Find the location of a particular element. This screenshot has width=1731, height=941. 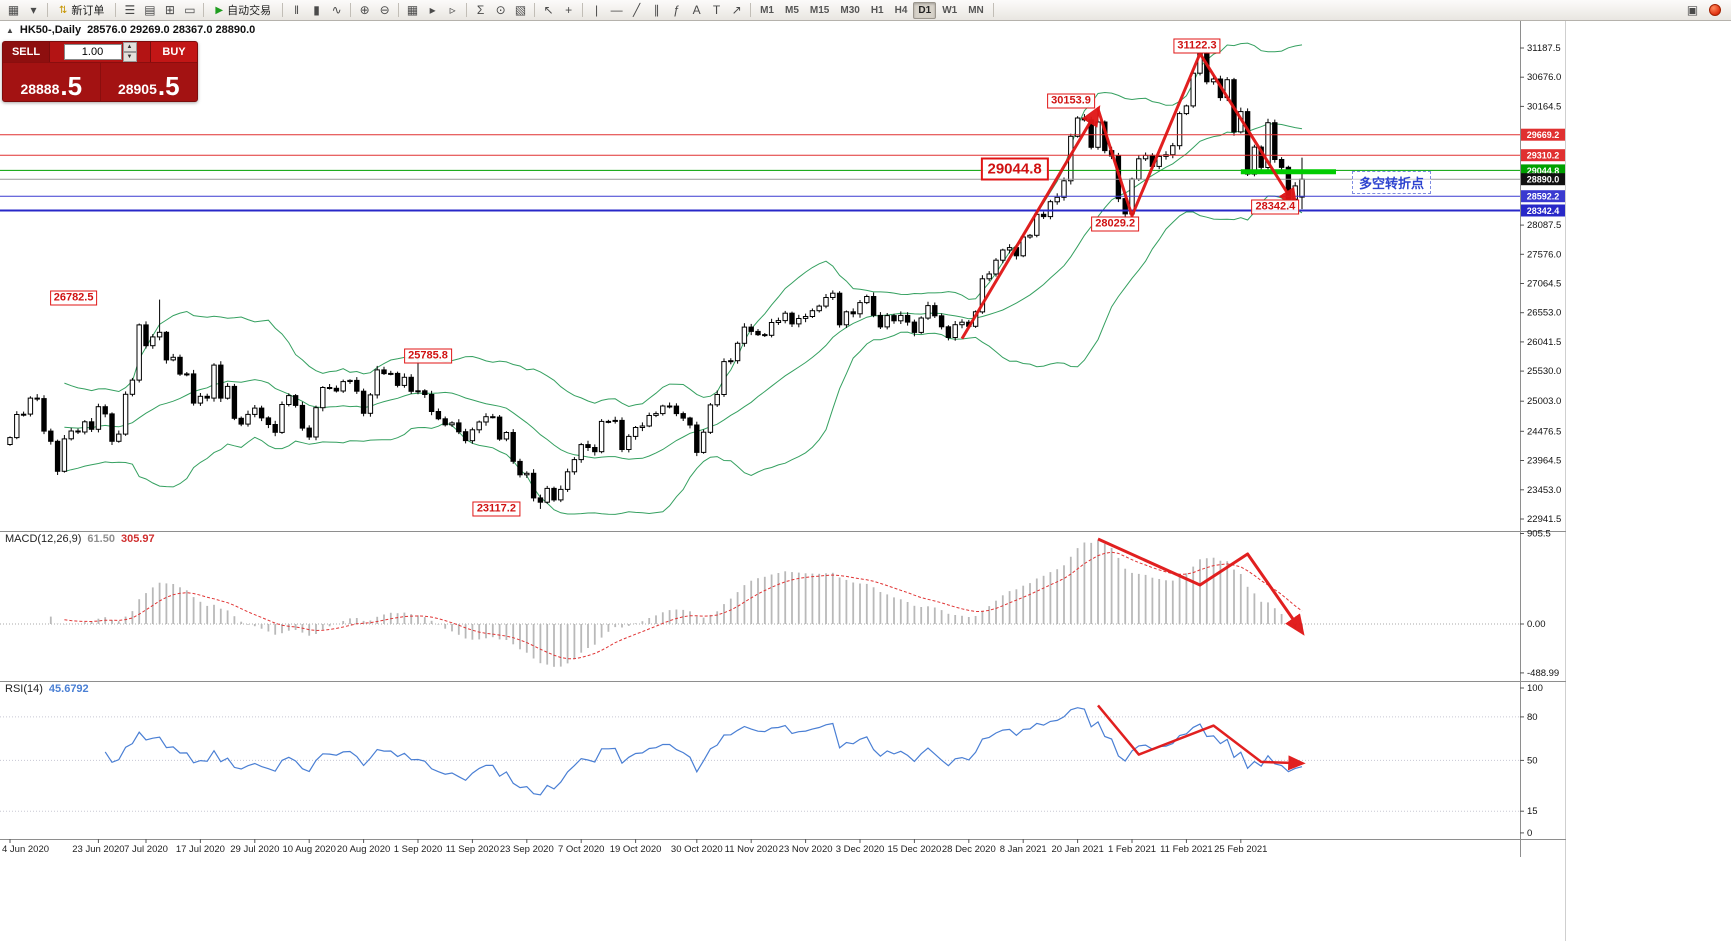

svg-text: 29 Jul 2020 is located at coordinates (254, 849).